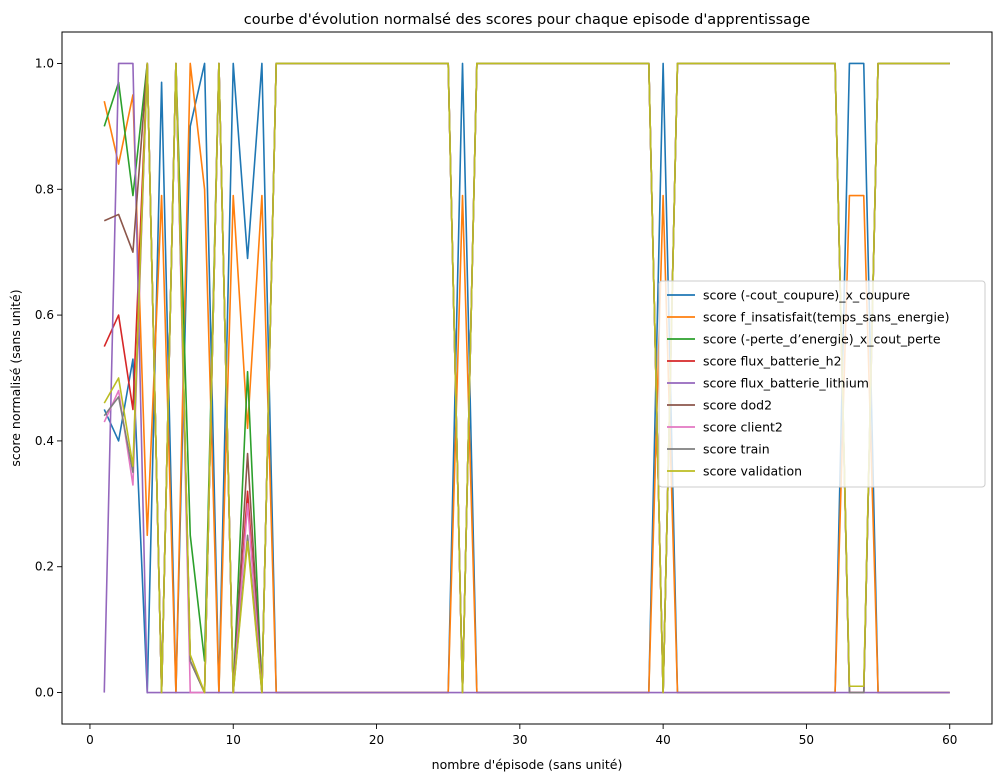 This screenshot has height=779, width=1001. I want to click on x-axis-ticks: 0 10 20 30 40 50 60, so click(521, 735).